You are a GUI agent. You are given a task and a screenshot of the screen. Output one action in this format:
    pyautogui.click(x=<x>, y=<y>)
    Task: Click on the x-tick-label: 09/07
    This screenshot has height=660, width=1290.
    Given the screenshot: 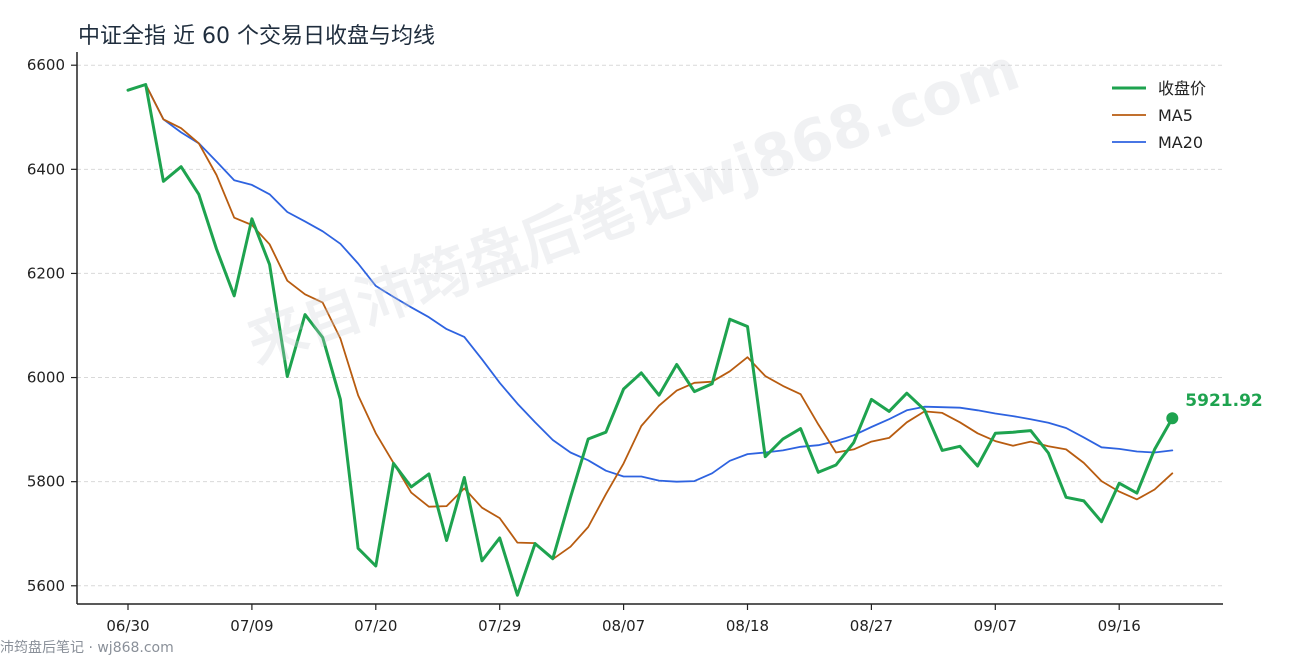 What is the action you would take?
    pyautogui.click(x=995, y=626)
    